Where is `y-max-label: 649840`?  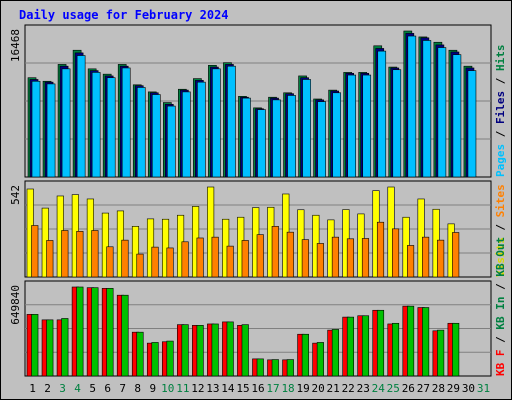 y-max-label: 649840 is located at coordinates (15, 305).